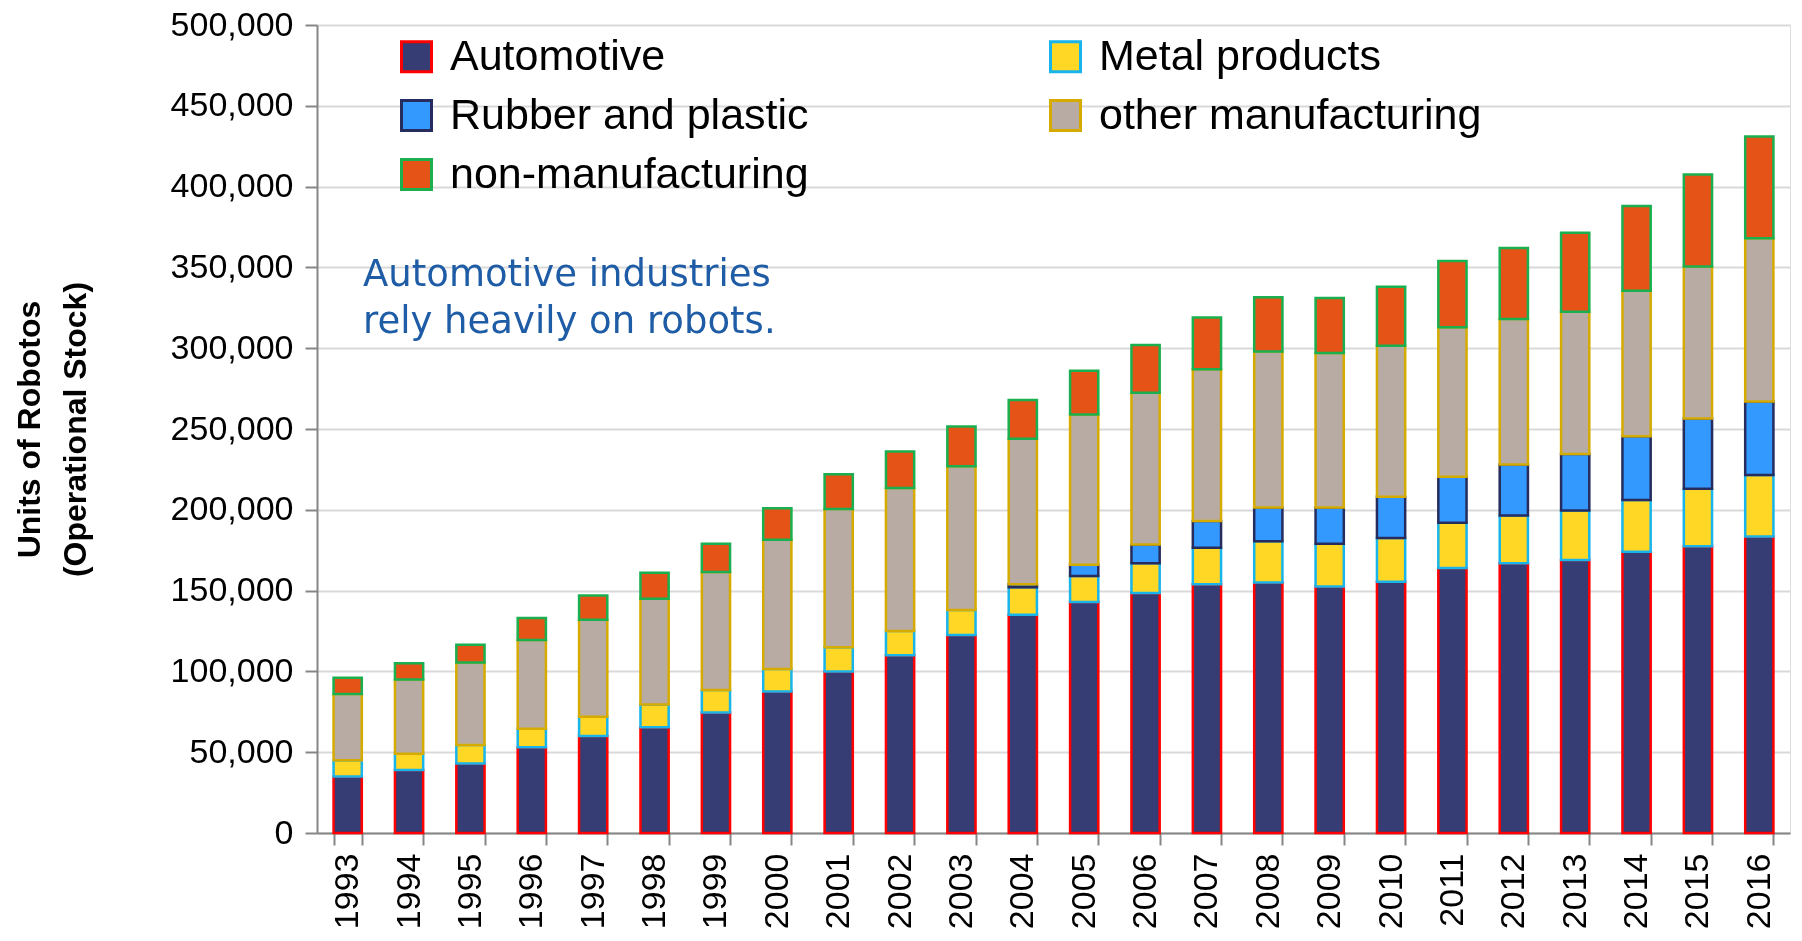  What do you see at coordinates (232, 23) in the screenshot?
I see `y-tick-label: 500,000` at bounding box center [232, 23].